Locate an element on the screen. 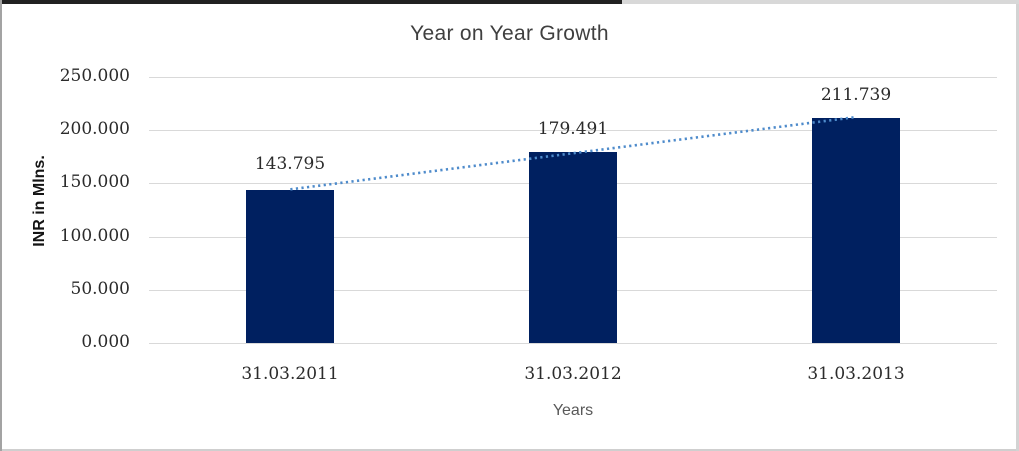 The height and width of the screenshot is (451, 1019). y-tick-label: 150.000 is located at coordinates (94, 182).